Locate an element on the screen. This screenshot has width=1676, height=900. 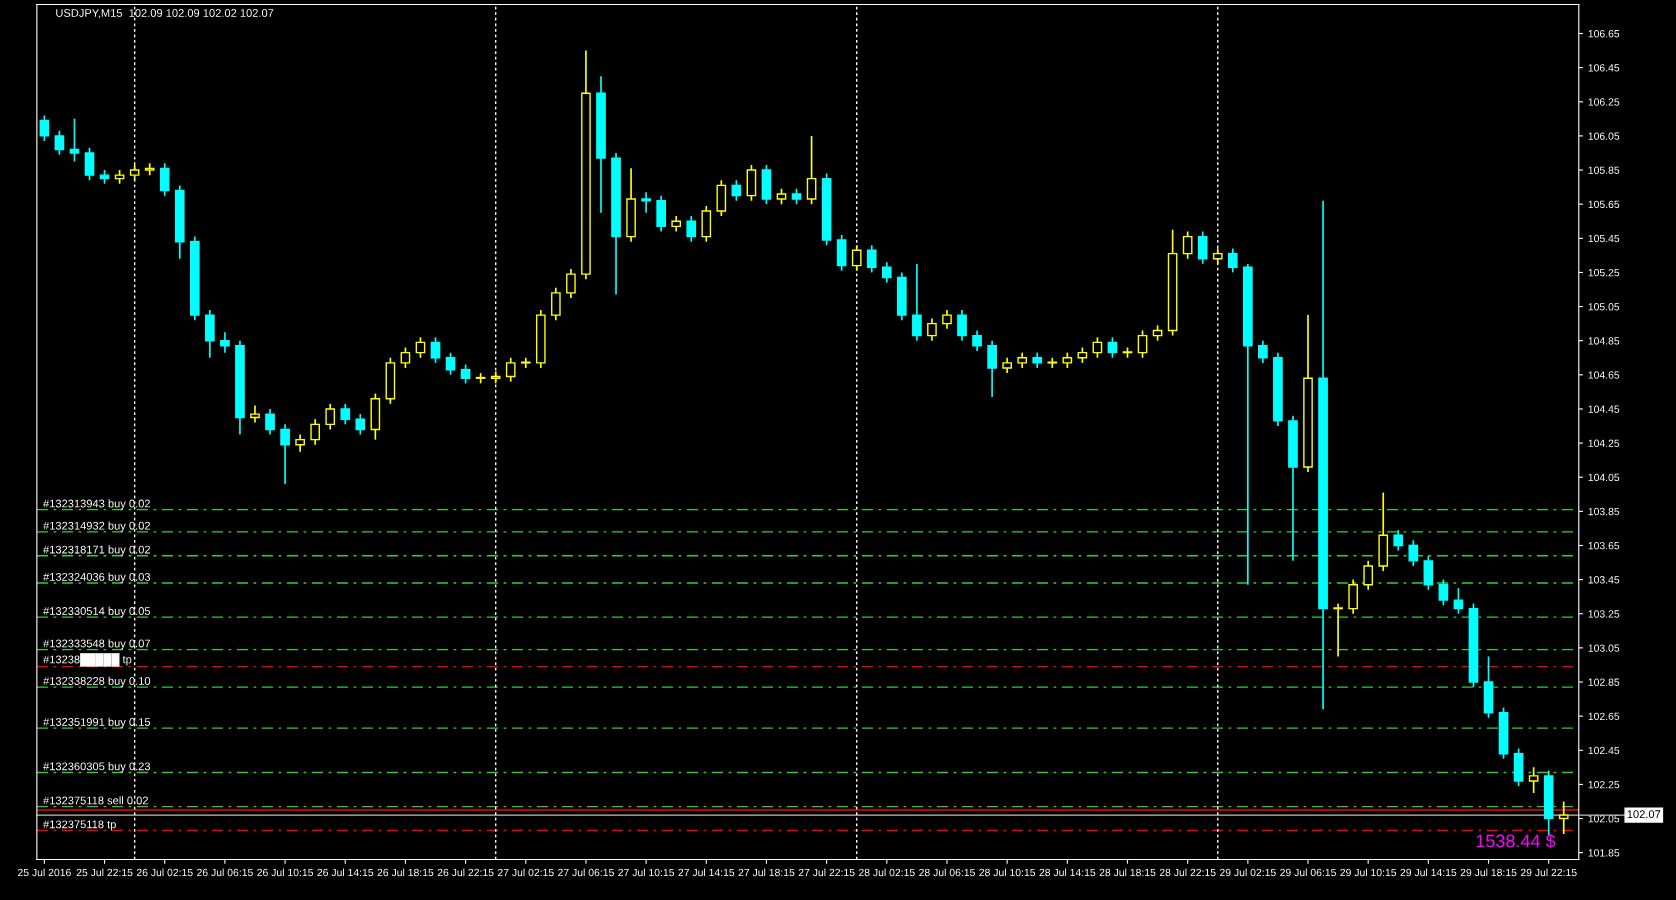
x-tick-label: 28 Jul 22:15 is located at coordinates (1187, 872).